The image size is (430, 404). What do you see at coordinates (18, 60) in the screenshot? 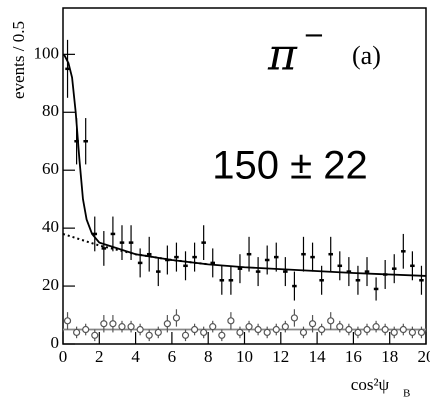
I see `y-axis-label: events / 0.5` at bounding box center [18, 60].